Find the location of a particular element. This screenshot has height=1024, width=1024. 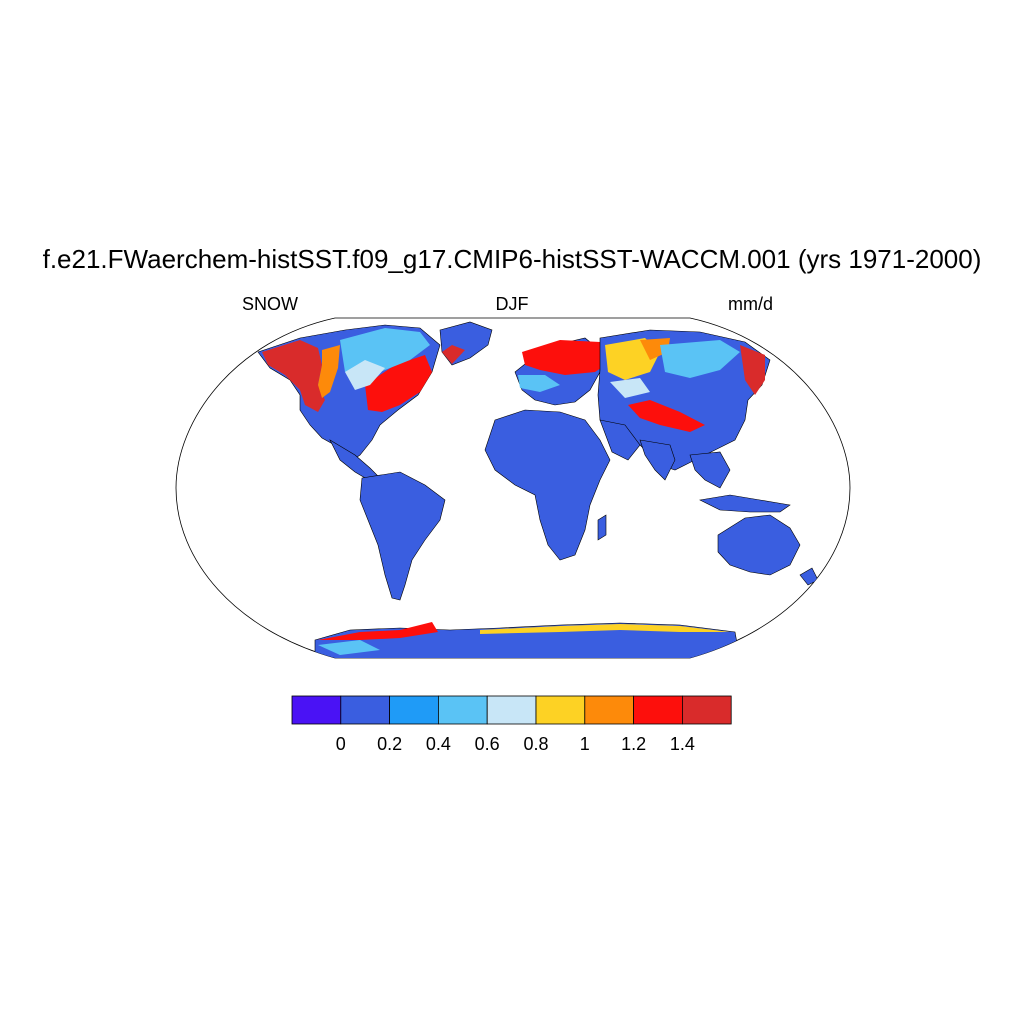

southeast-asia-land is located at coordinates (710, 470).